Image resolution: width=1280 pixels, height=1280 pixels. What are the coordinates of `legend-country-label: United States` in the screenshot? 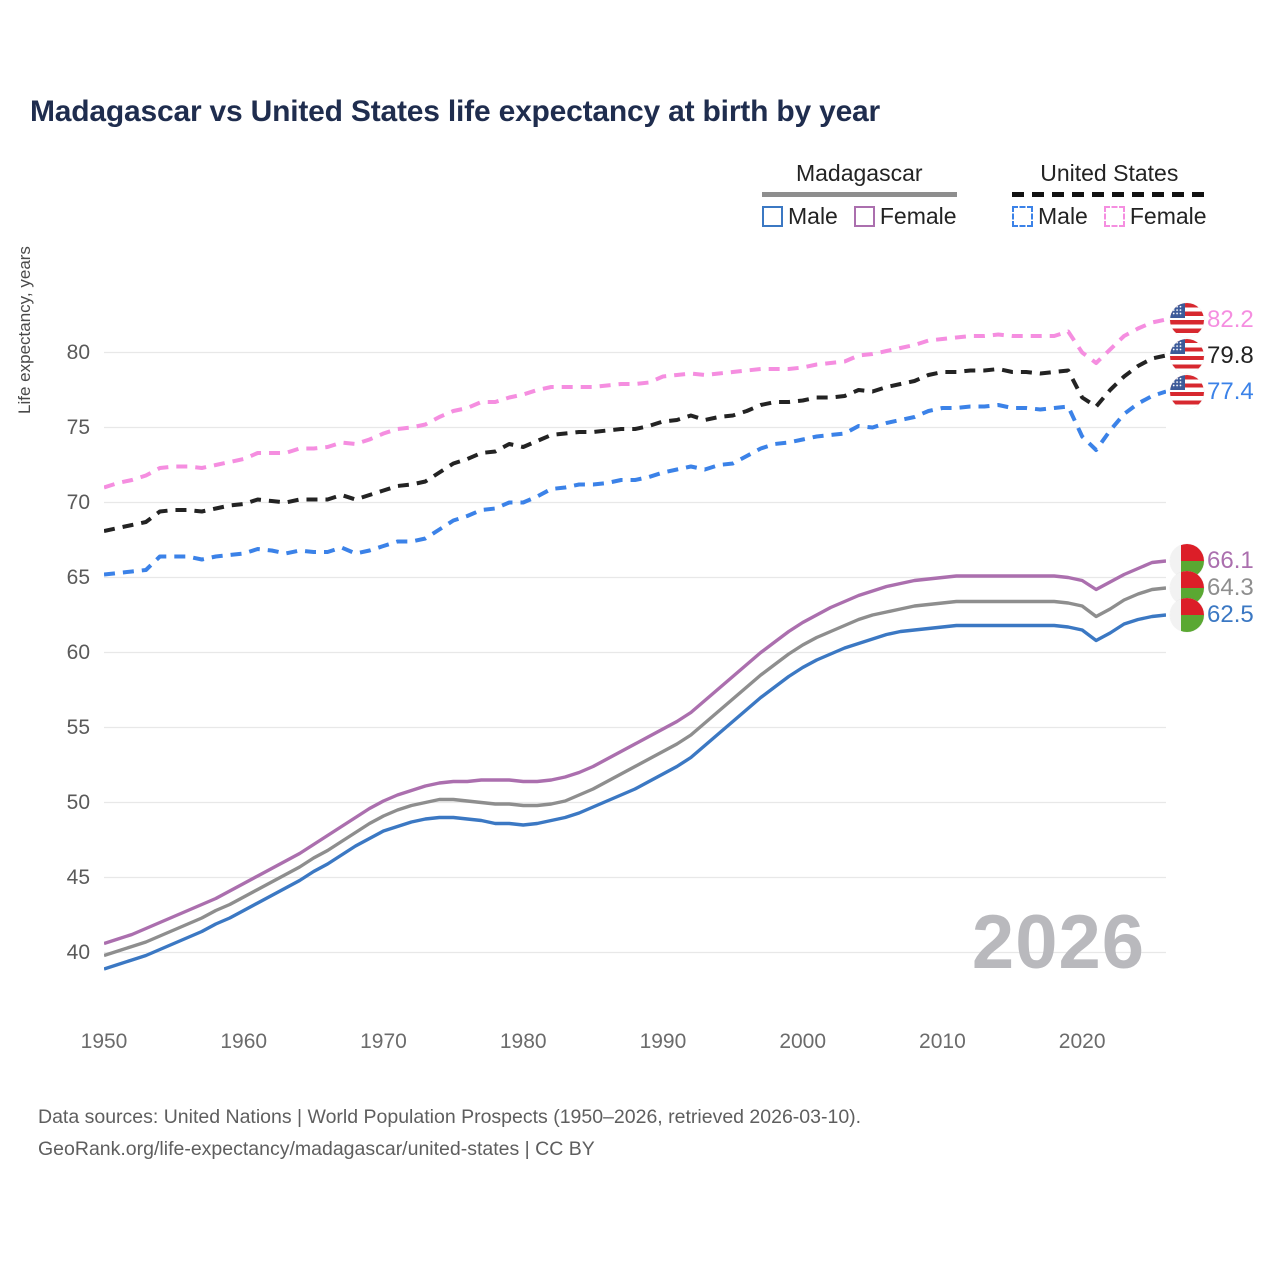 It's located at (1109, 173).